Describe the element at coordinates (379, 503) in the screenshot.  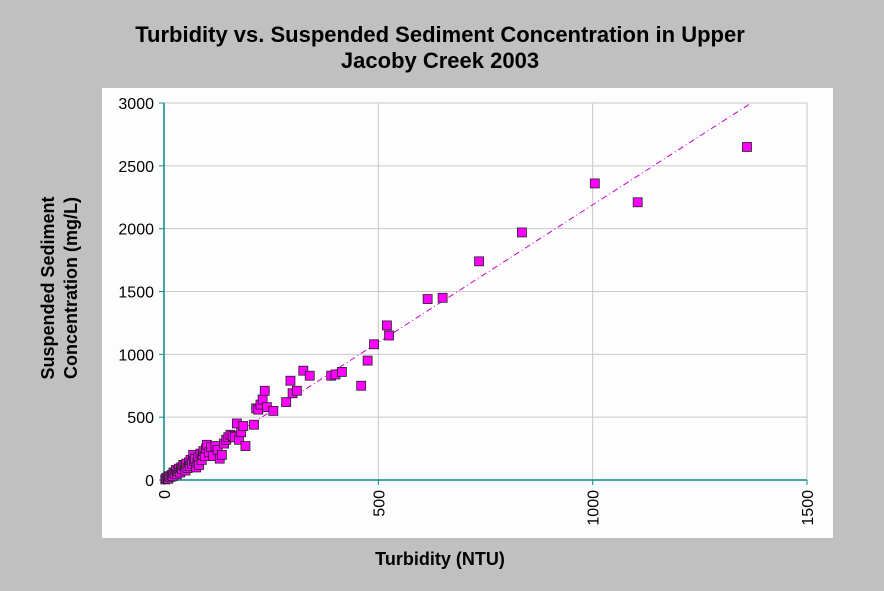
I see `x-tick-label: 500` at that location.